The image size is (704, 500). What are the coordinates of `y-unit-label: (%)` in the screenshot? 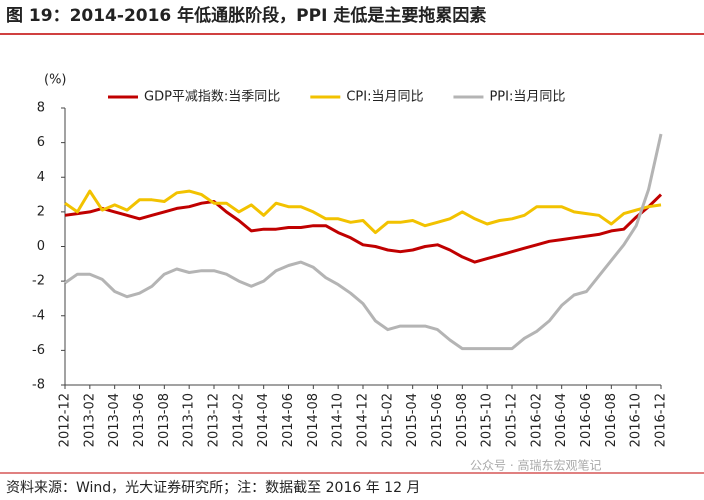 It's located at (55, 80).